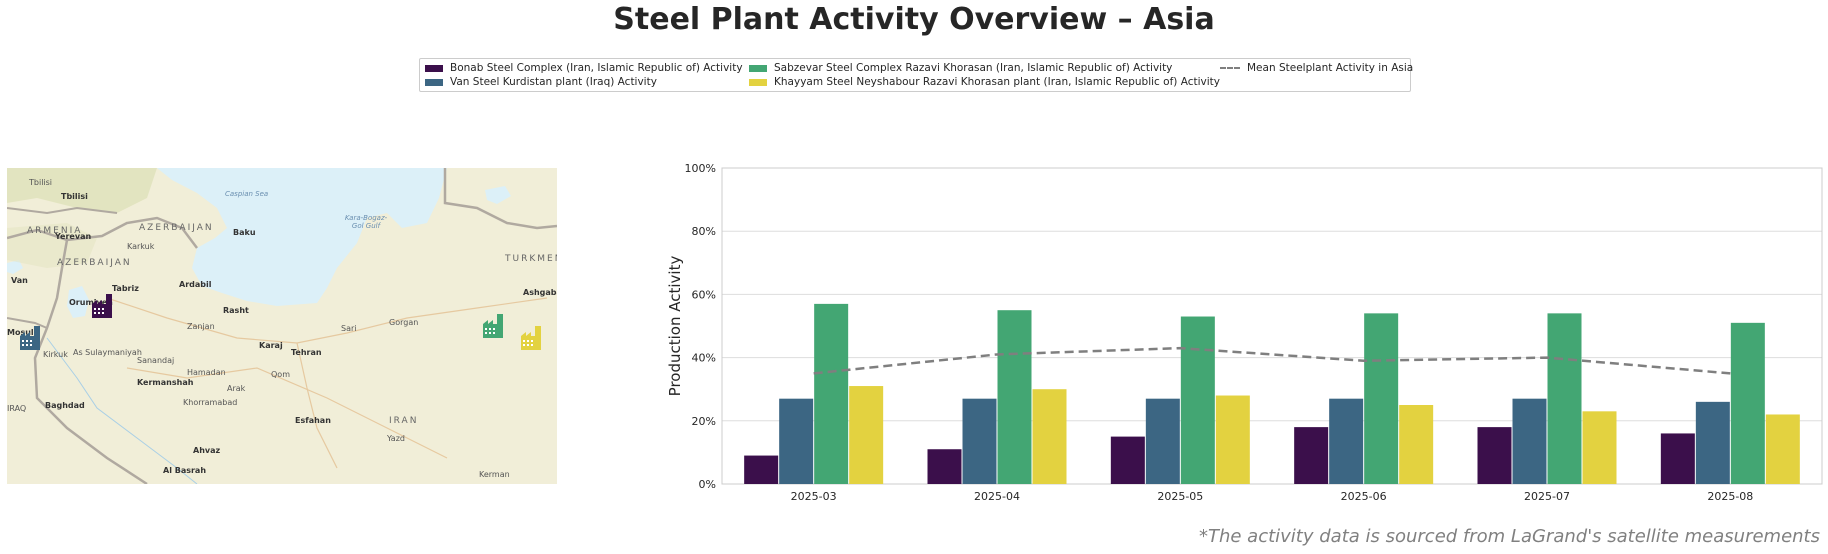 The image size is (1828, 554). Describe the element at coordinates (195, 284) in the screenshot. I see `map-label-ardabil: Ardabil` at that location.